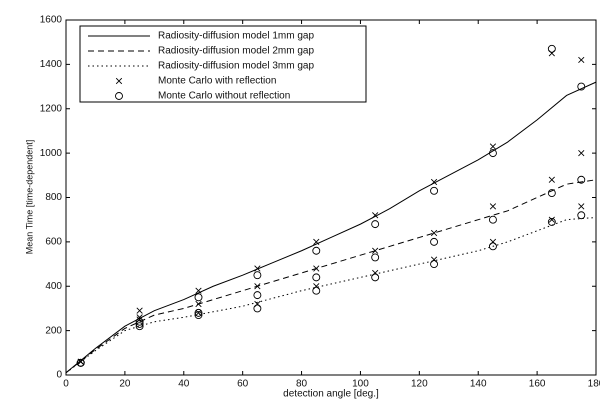  Describe the element at coordinates (331, 394) in the screenshot. I see `x-axis-label: detection angle [deg.]` at that location.